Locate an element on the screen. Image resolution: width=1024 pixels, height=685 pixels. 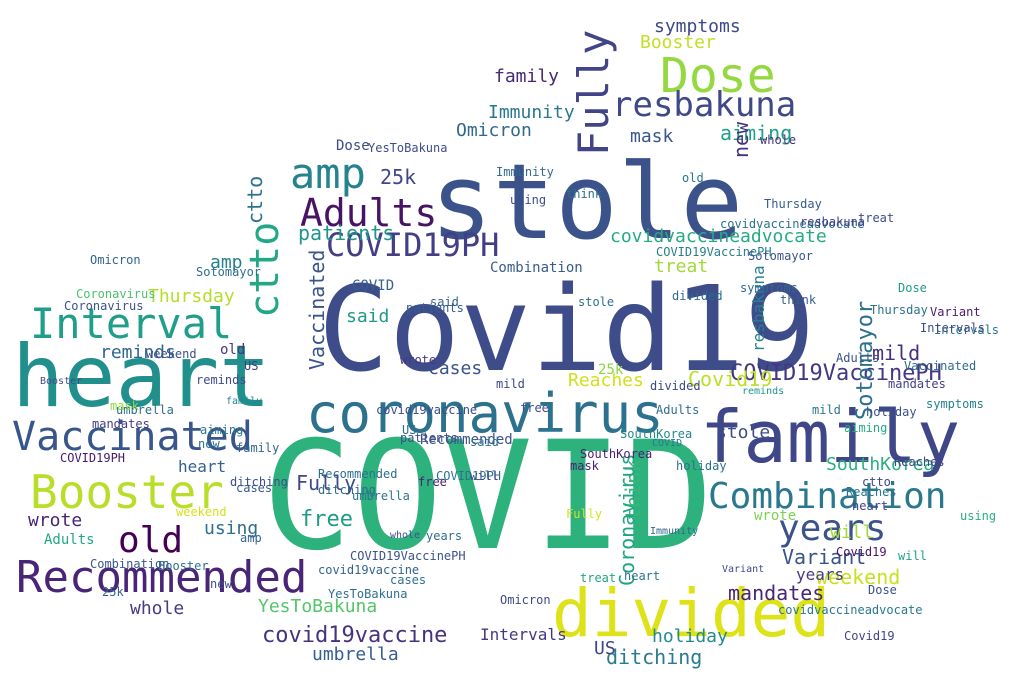
cloud-word-mild: mild is located at coordinates (896, 353).